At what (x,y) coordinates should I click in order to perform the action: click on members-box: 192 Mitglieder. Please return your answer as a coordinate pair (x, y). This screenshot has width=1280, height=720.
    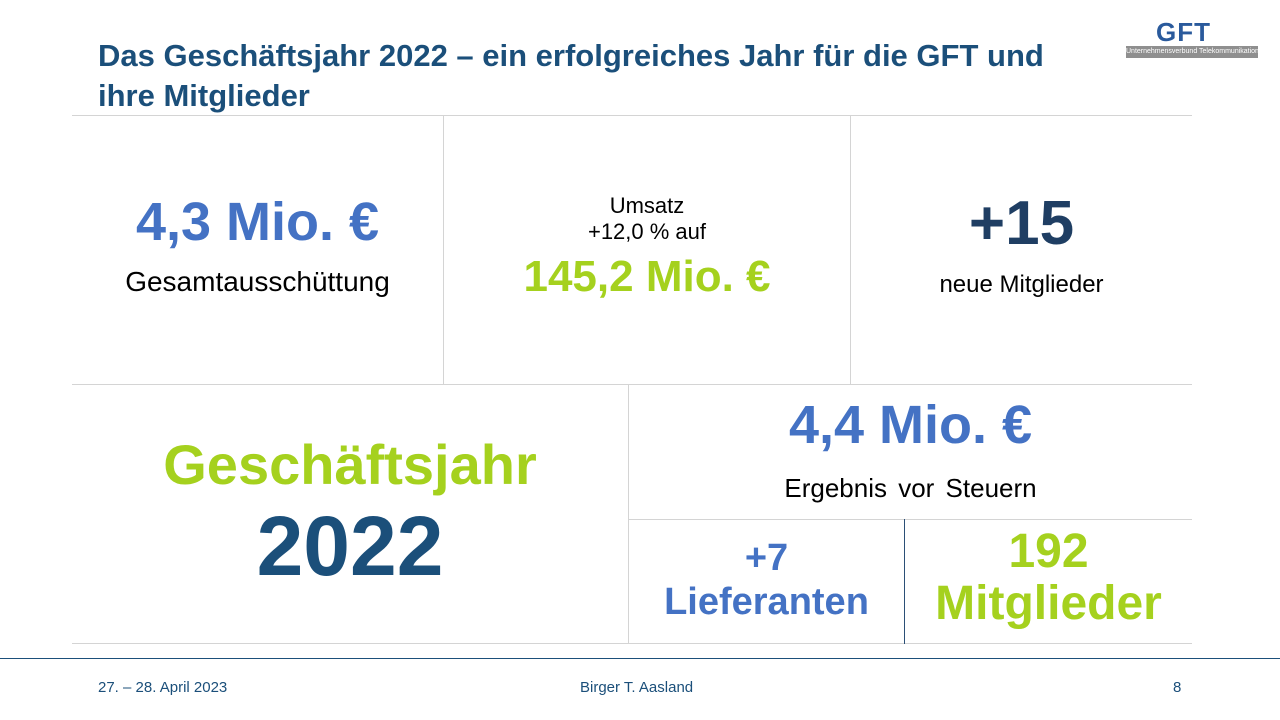
    Looking at the image, I should click on (1048, 578).